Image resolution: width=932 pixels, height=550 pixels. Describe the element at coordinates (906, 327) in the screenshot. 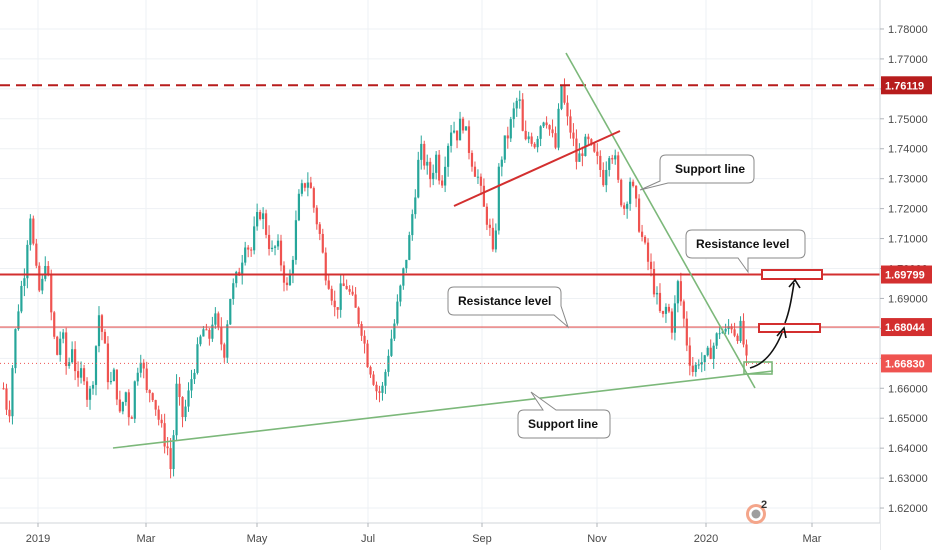

I see `price-tag: 1.68044` at that location.